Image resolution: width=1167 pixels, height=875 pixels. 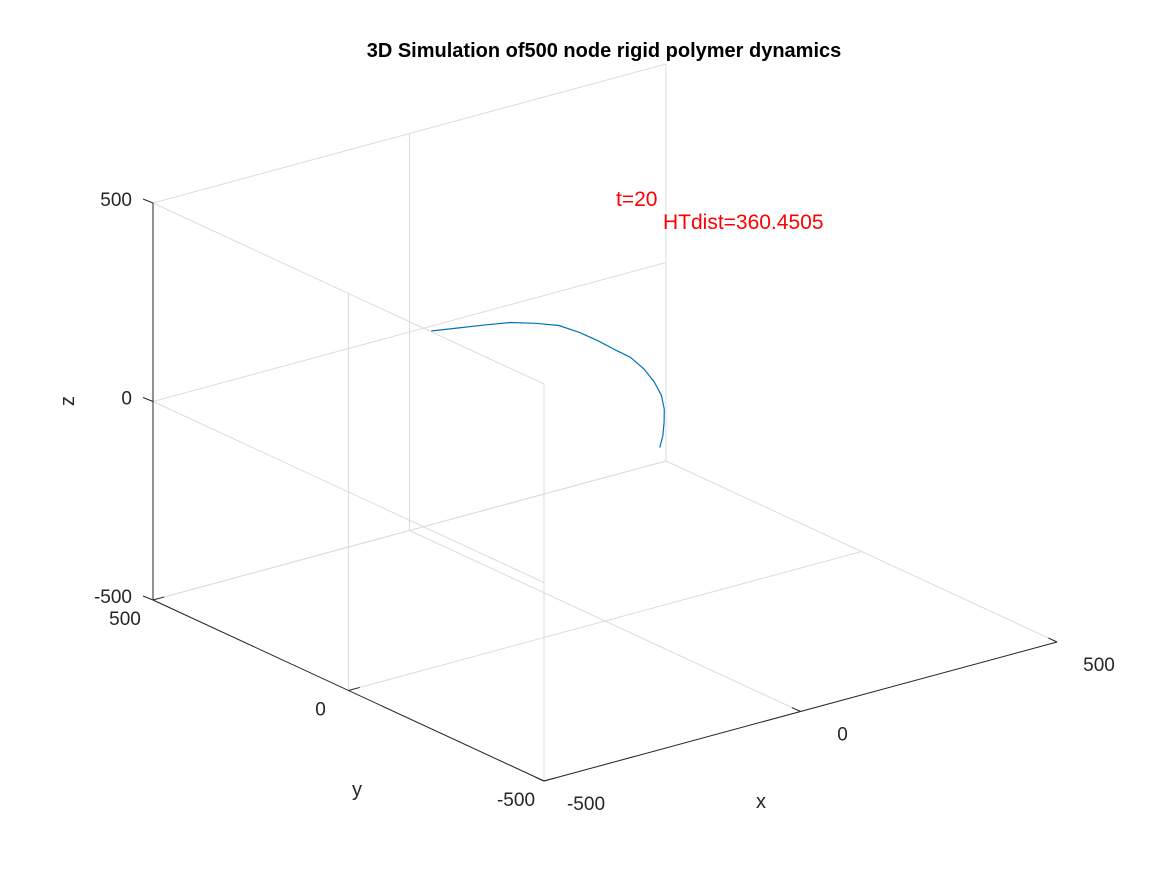 I want to click on polymer-series-line, so click(x=548, y=384).